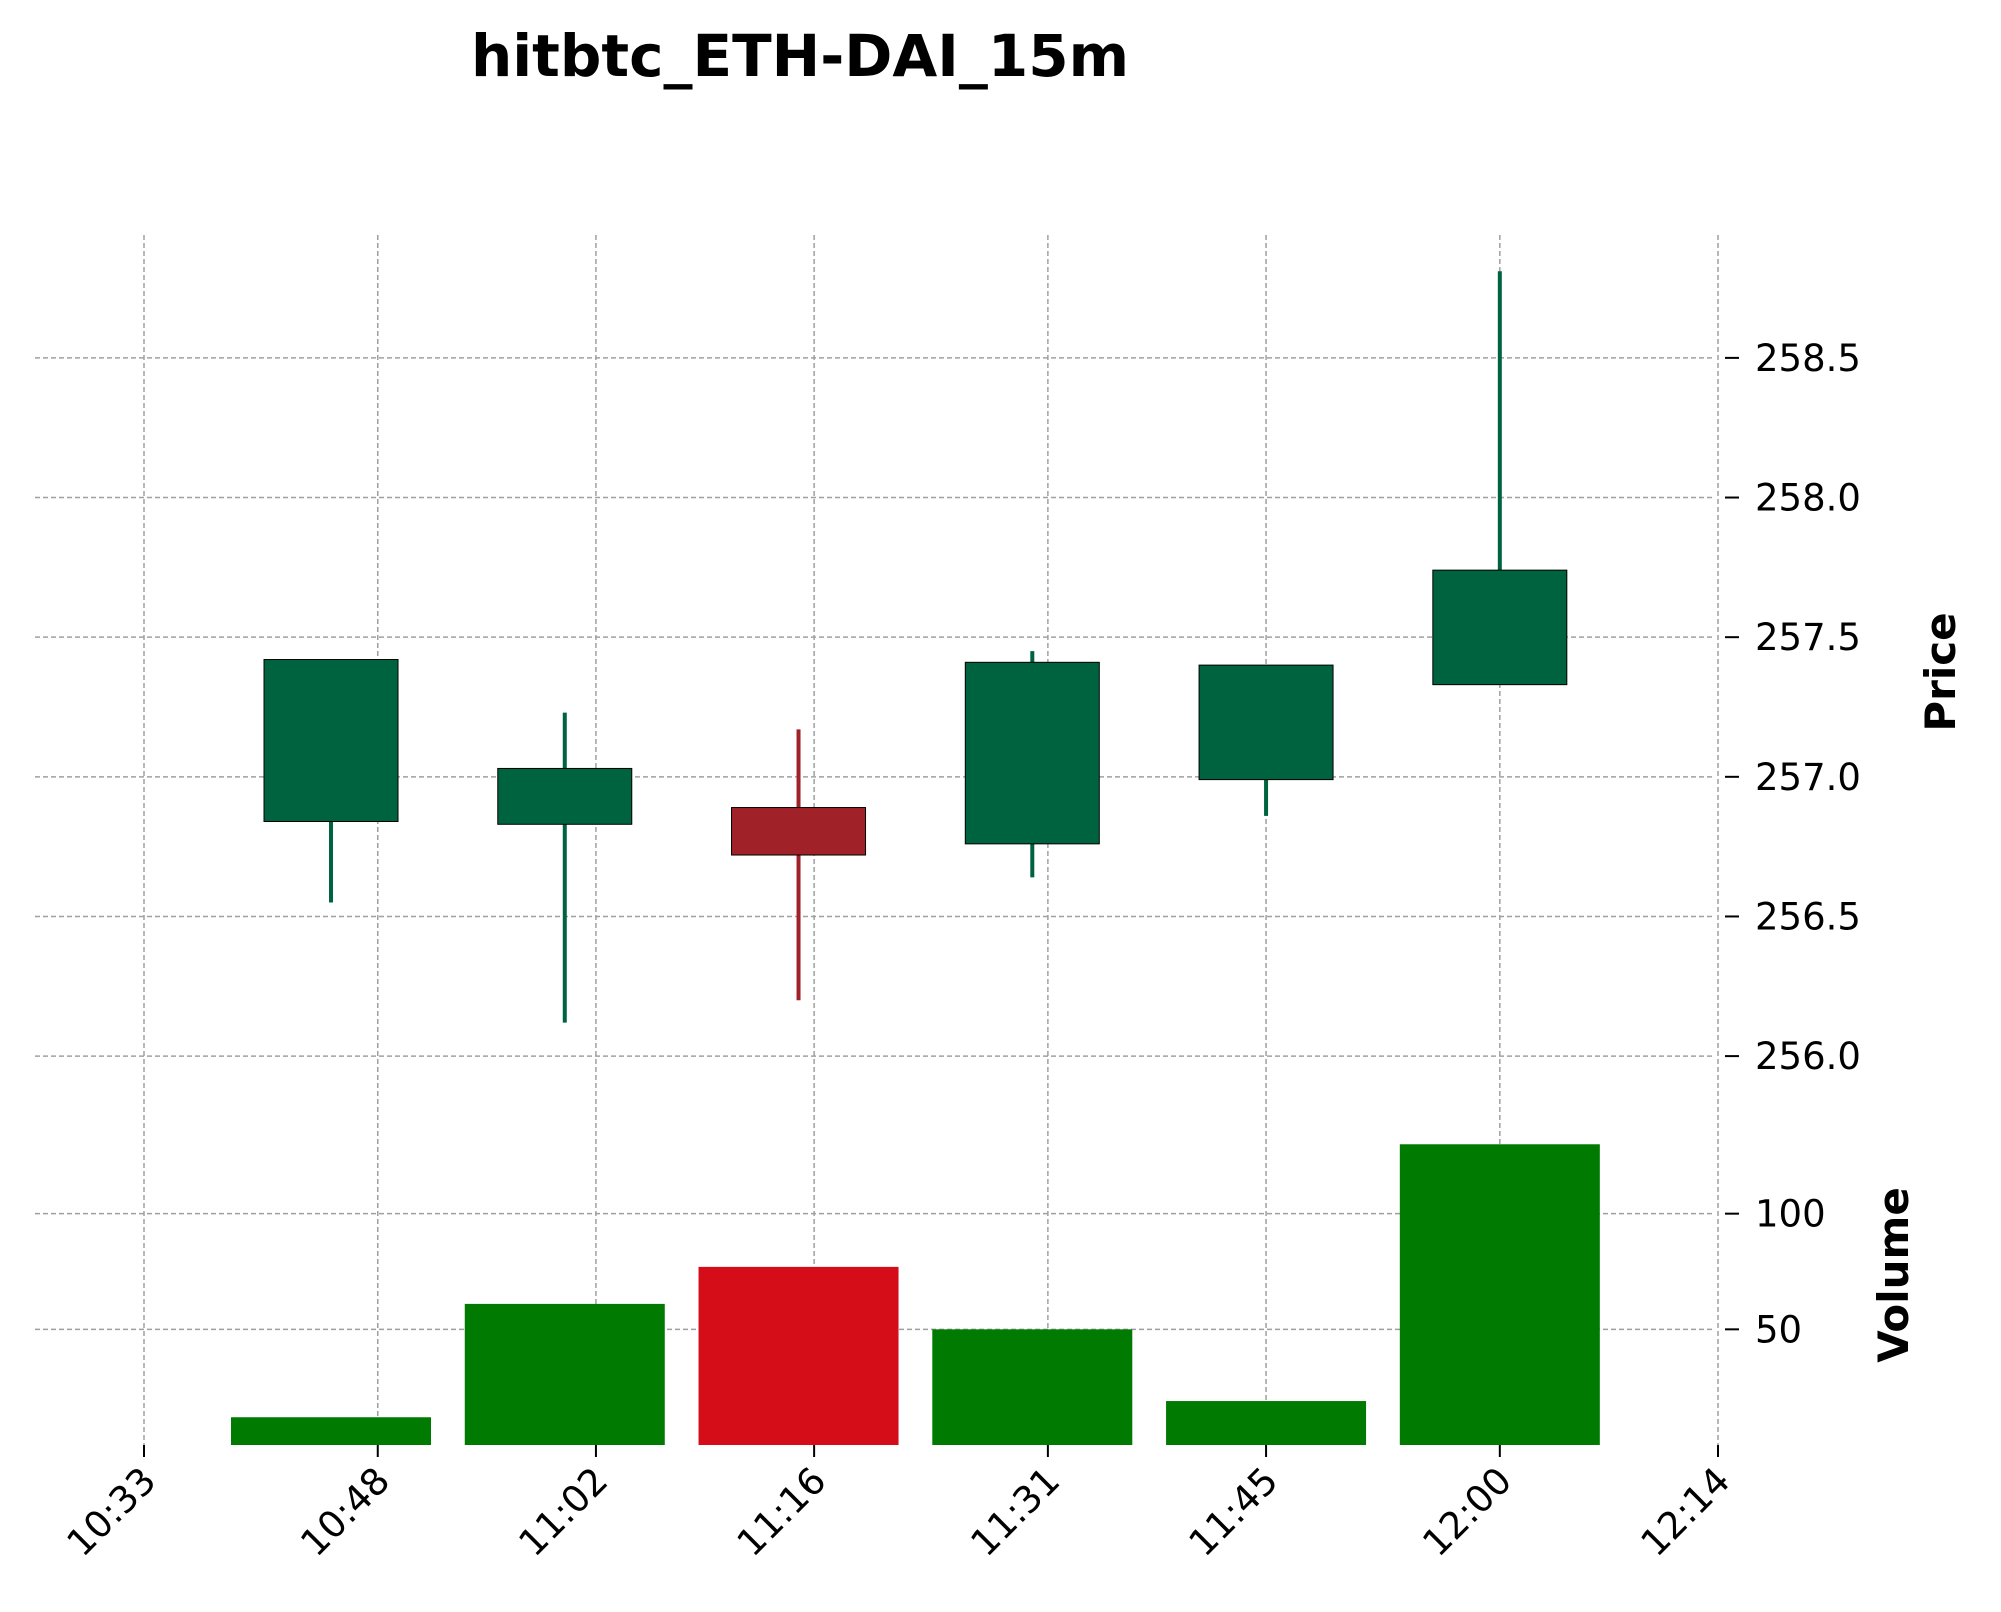  What do you see at coordinates (563, 1512) in the screenshot?
I see `x-tick-label: 11:02` at bounding box center [563, 1512].